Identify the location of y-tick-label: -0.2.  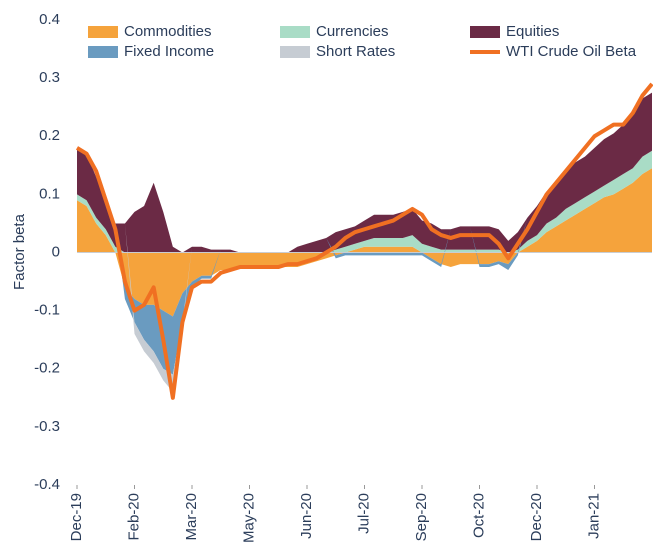
(47, 368).